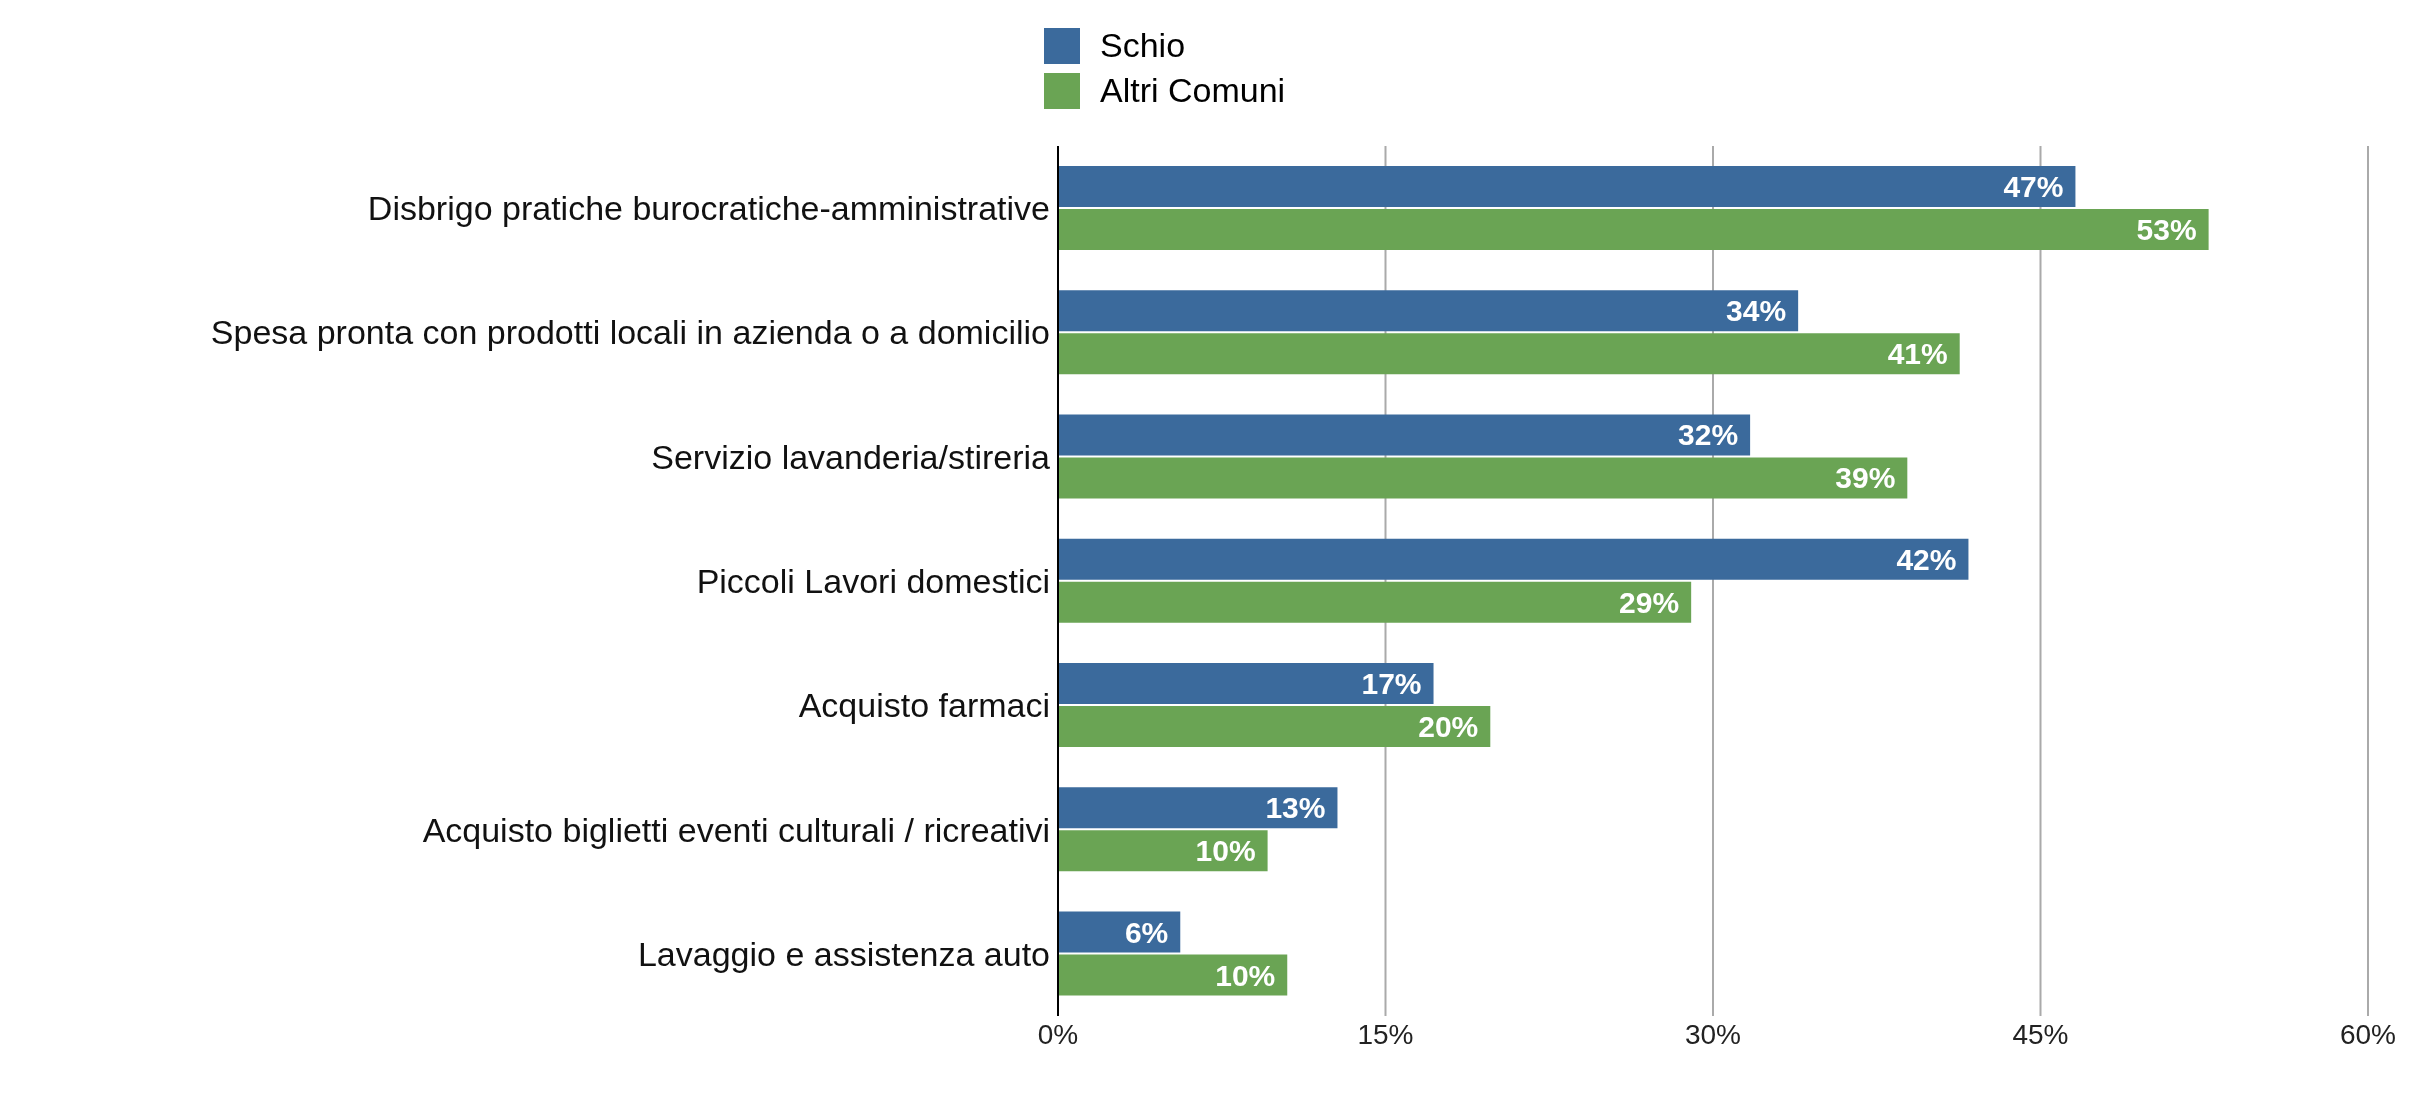  Describe the element at coordinates (873, 581) in the screenshot. I see `y-tick-label: Piccoli Lavori domestici` at that location.